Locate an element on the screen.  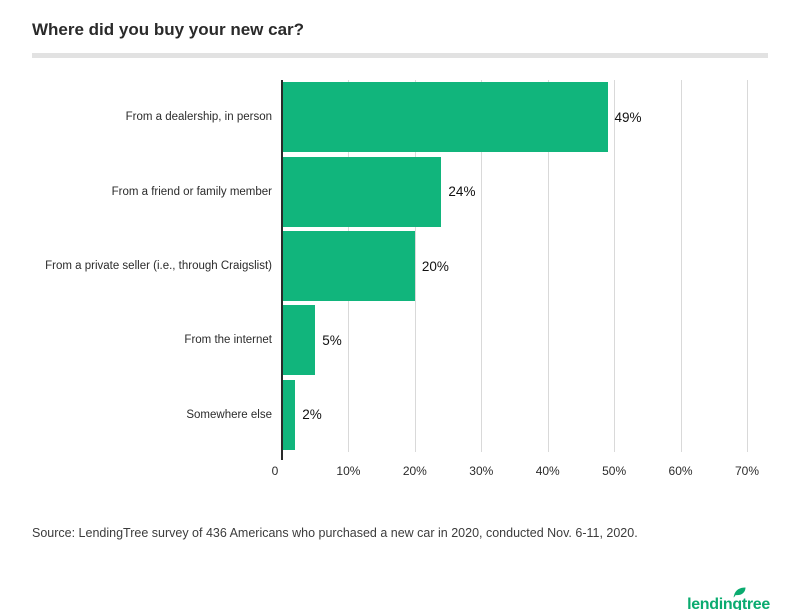
bar-row: From the internet 5% is located at coordinates (389, 340).